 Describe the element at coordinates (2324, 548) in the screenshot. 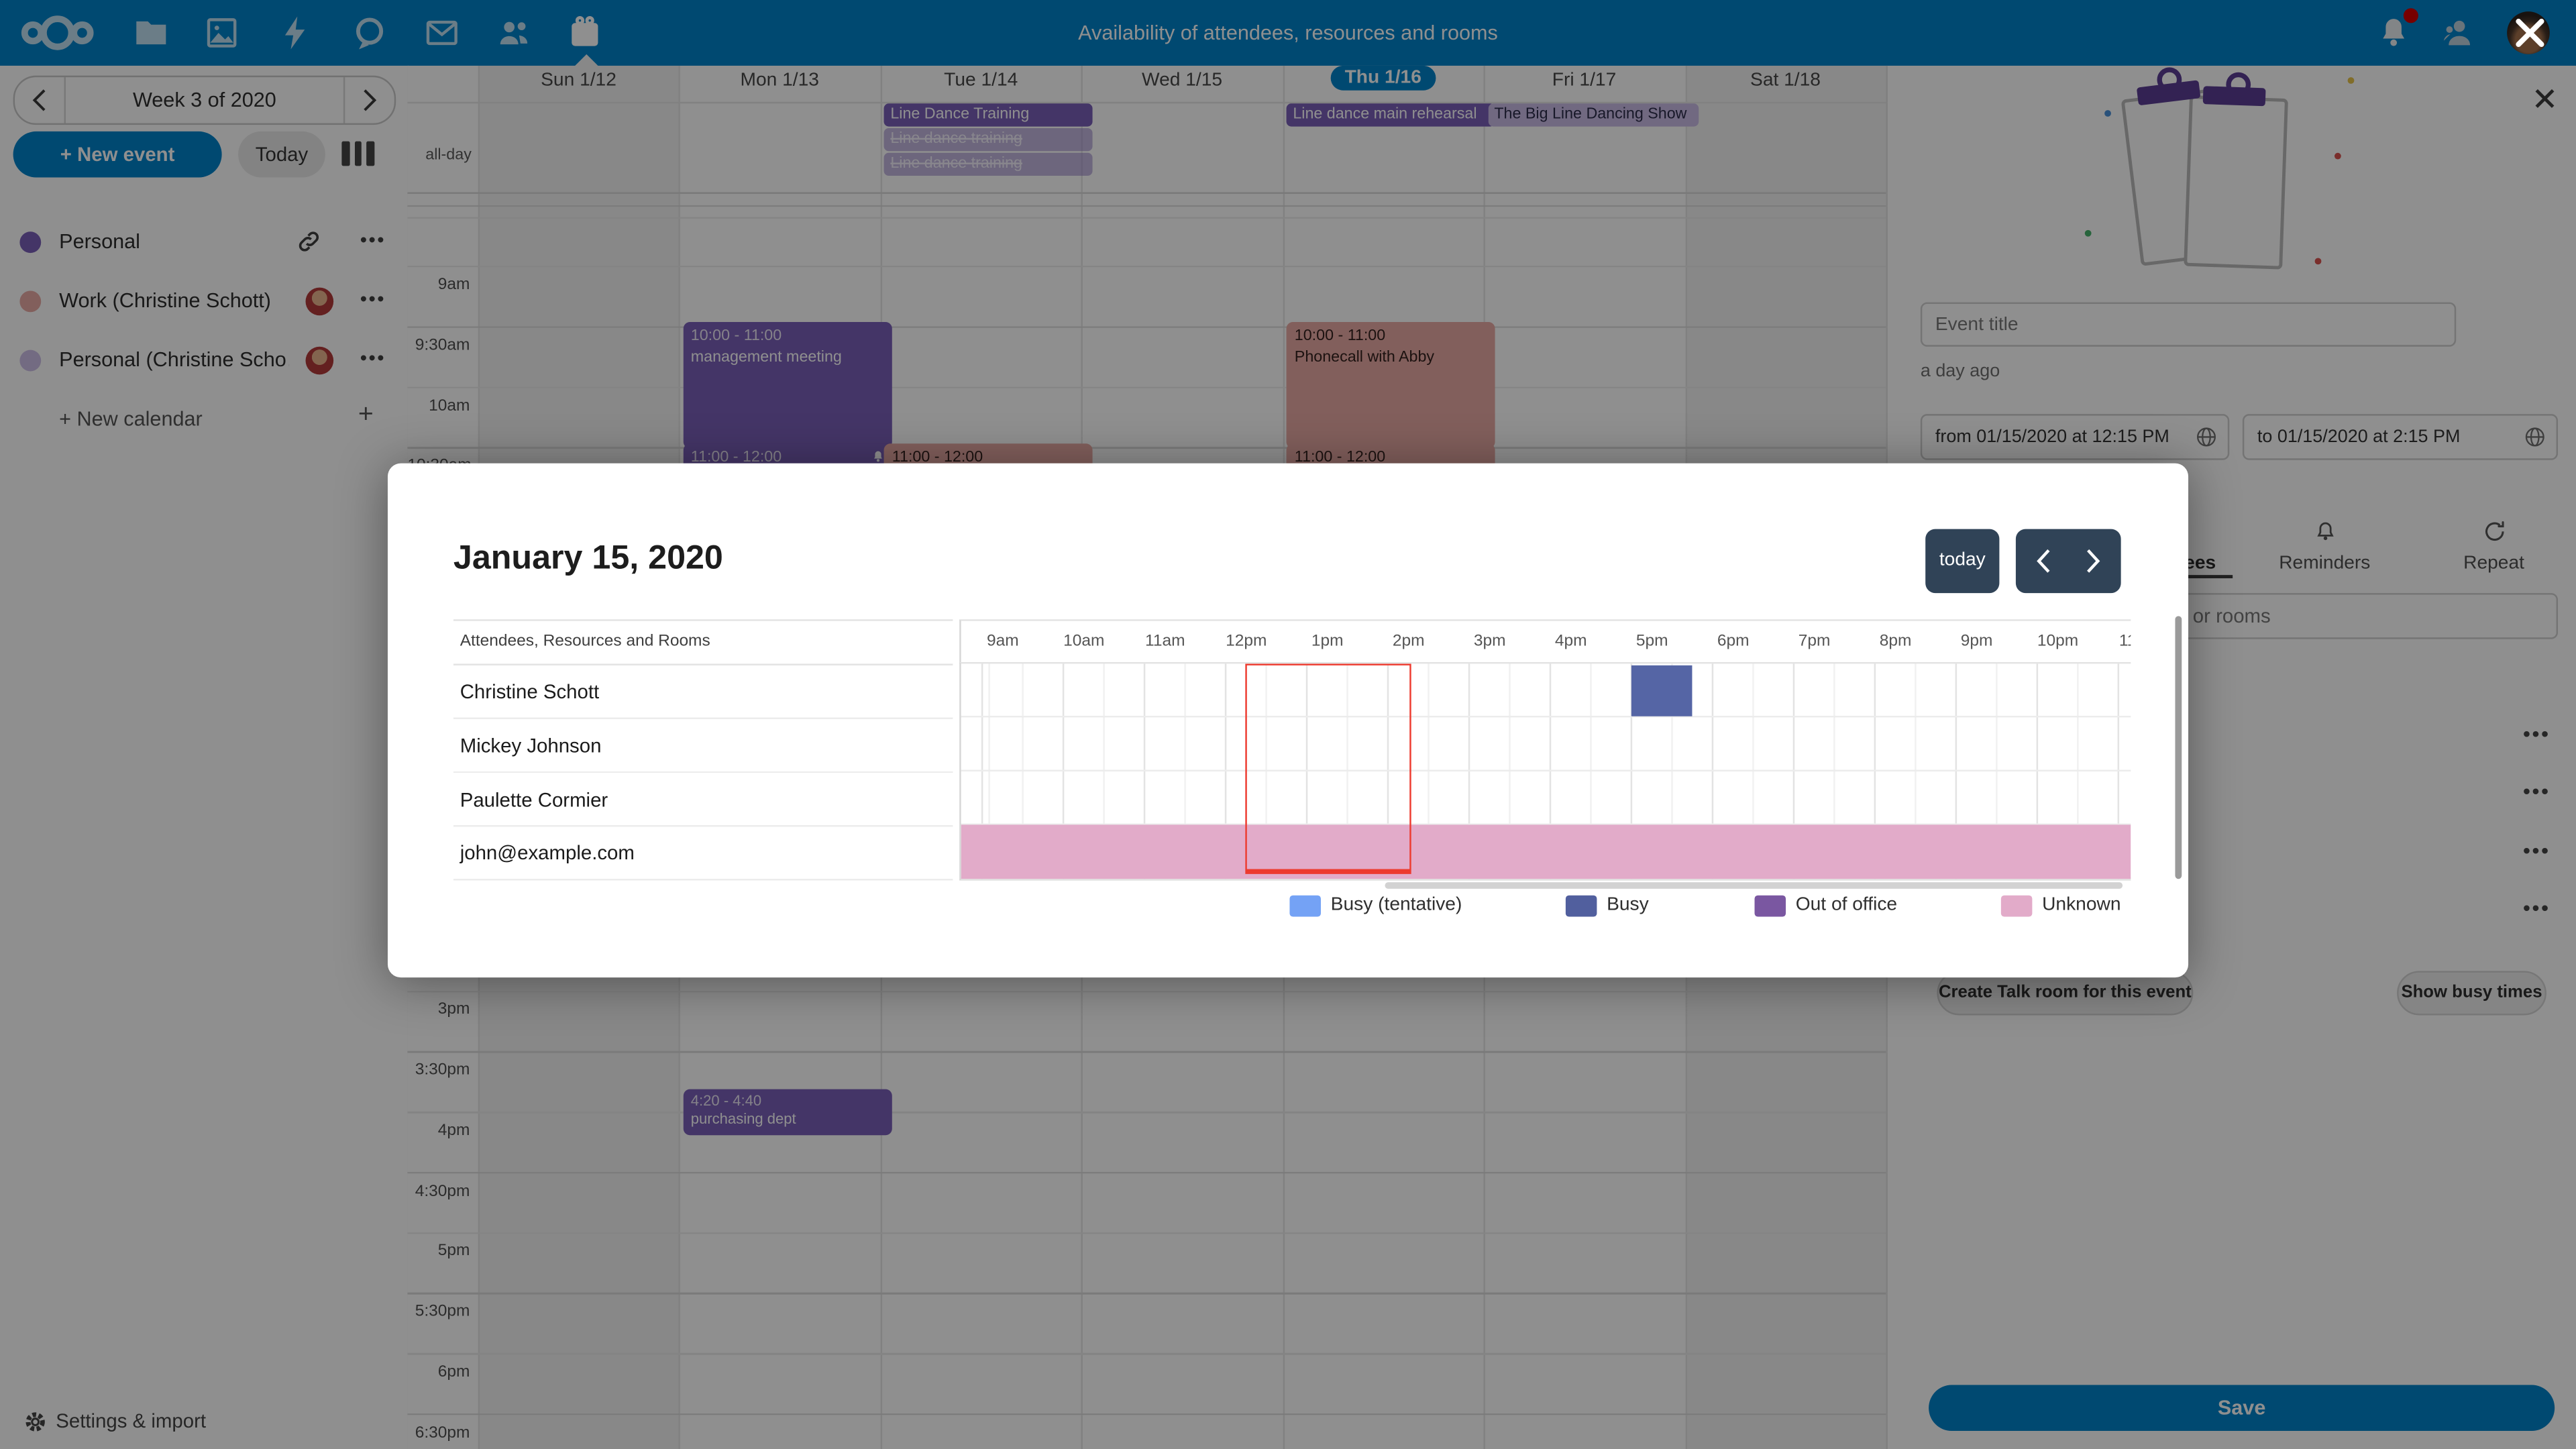

I see `tab-reminders: Reminders` at that location.